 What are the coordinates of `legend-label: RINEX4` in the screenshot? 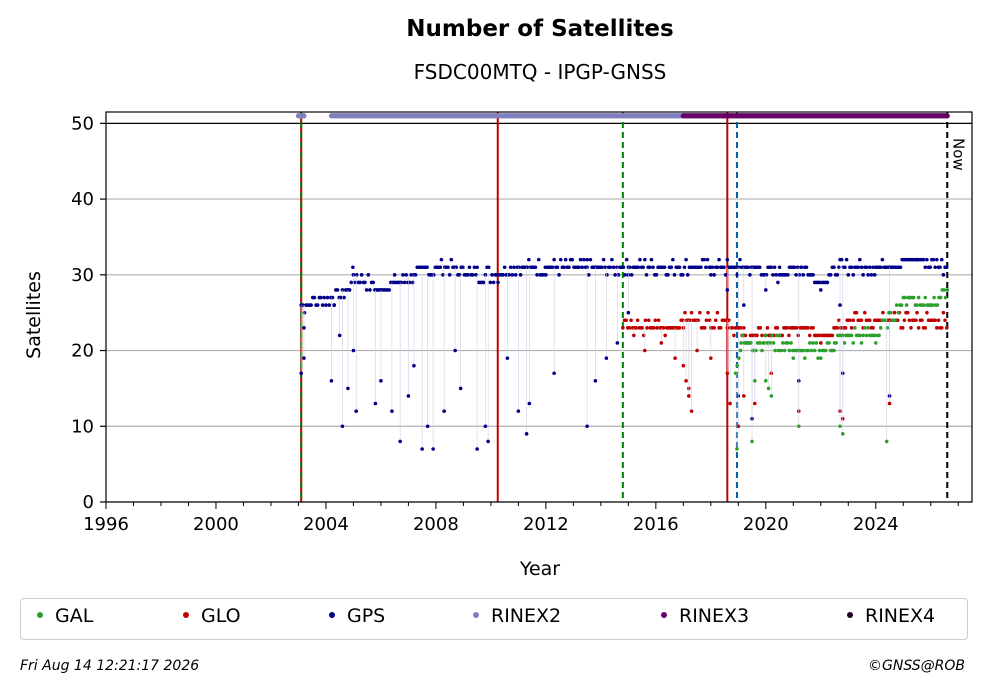 It's located at (900, 616).